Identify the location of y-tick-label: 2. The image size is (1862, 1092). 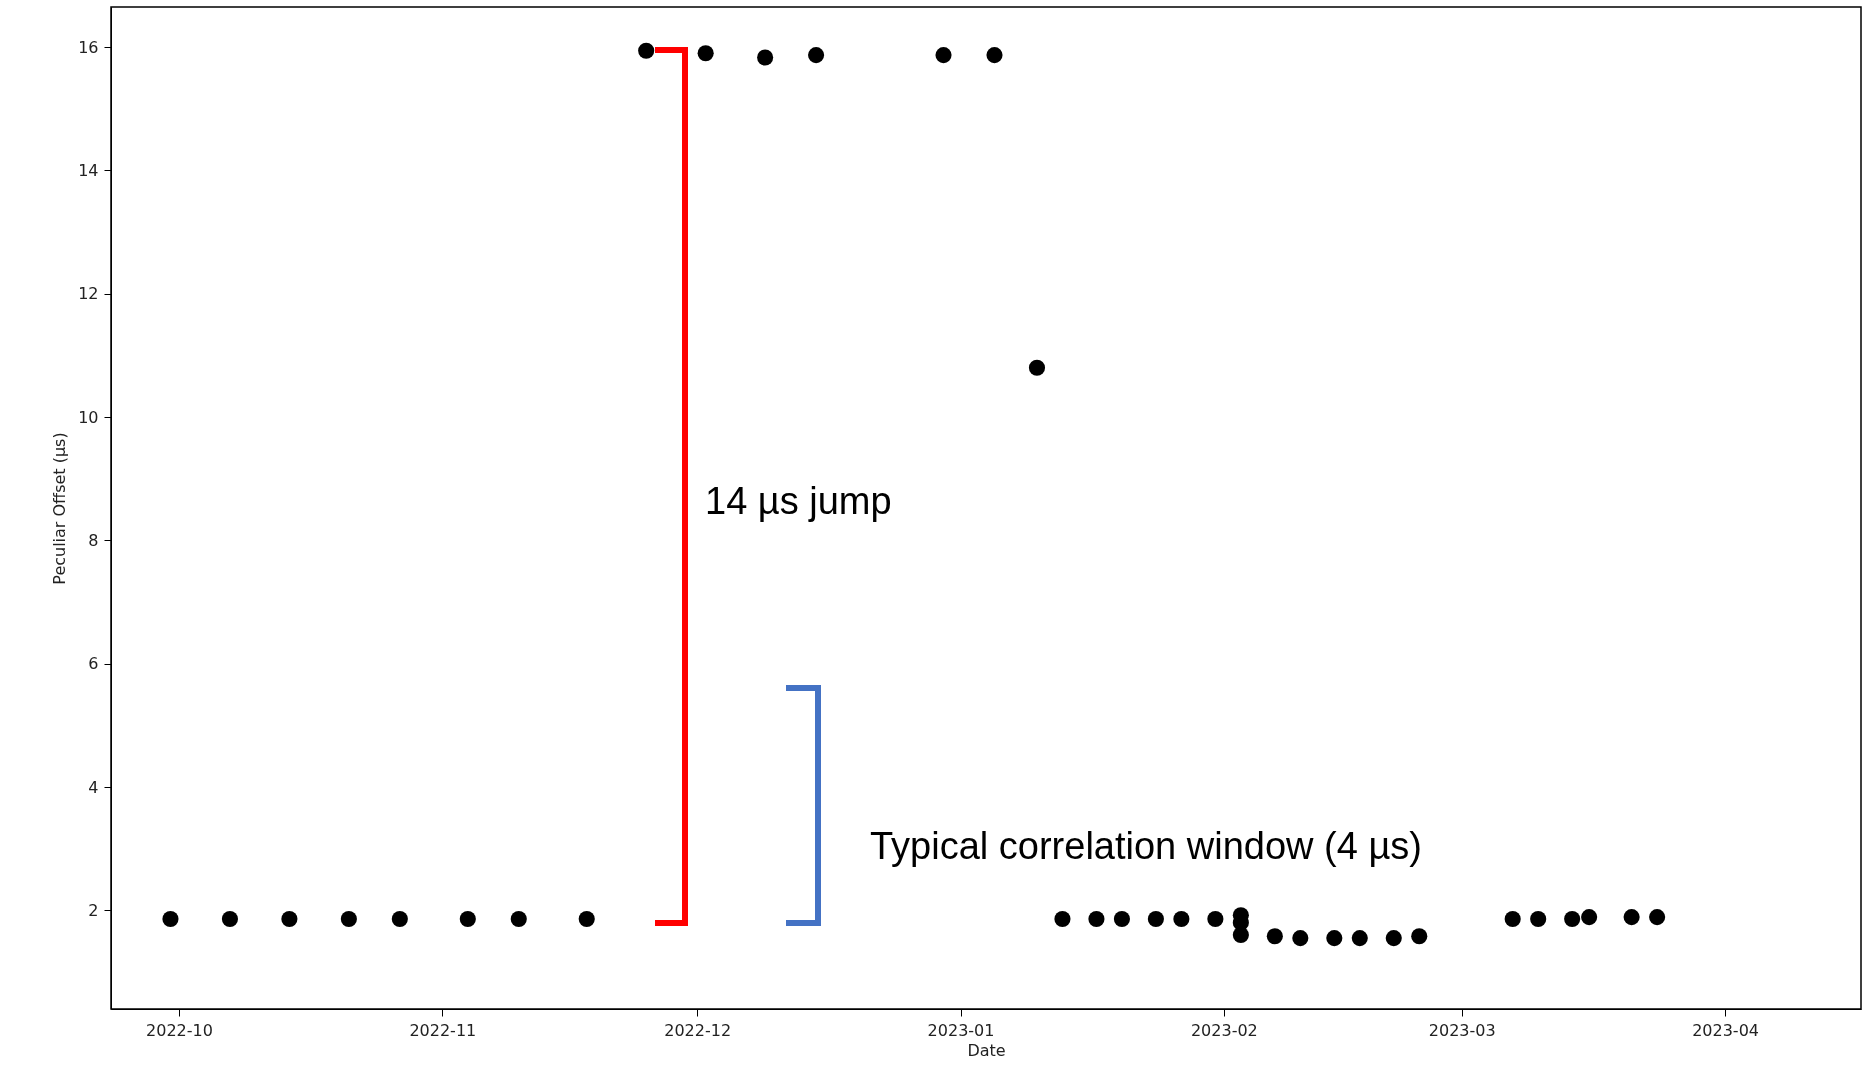
(93, 910).